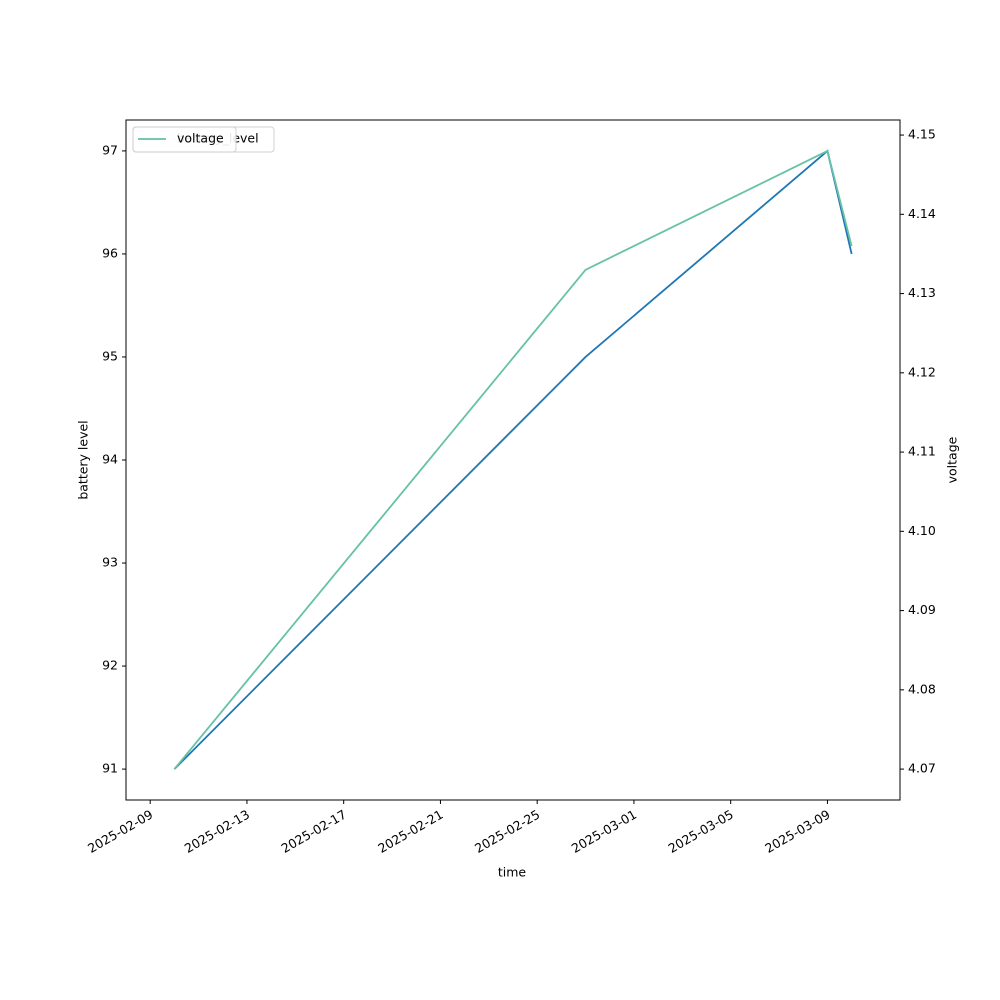  Describe the element at coordinates (110, 665) in the screenshot. I see `y-tick-label: 92` at that location.